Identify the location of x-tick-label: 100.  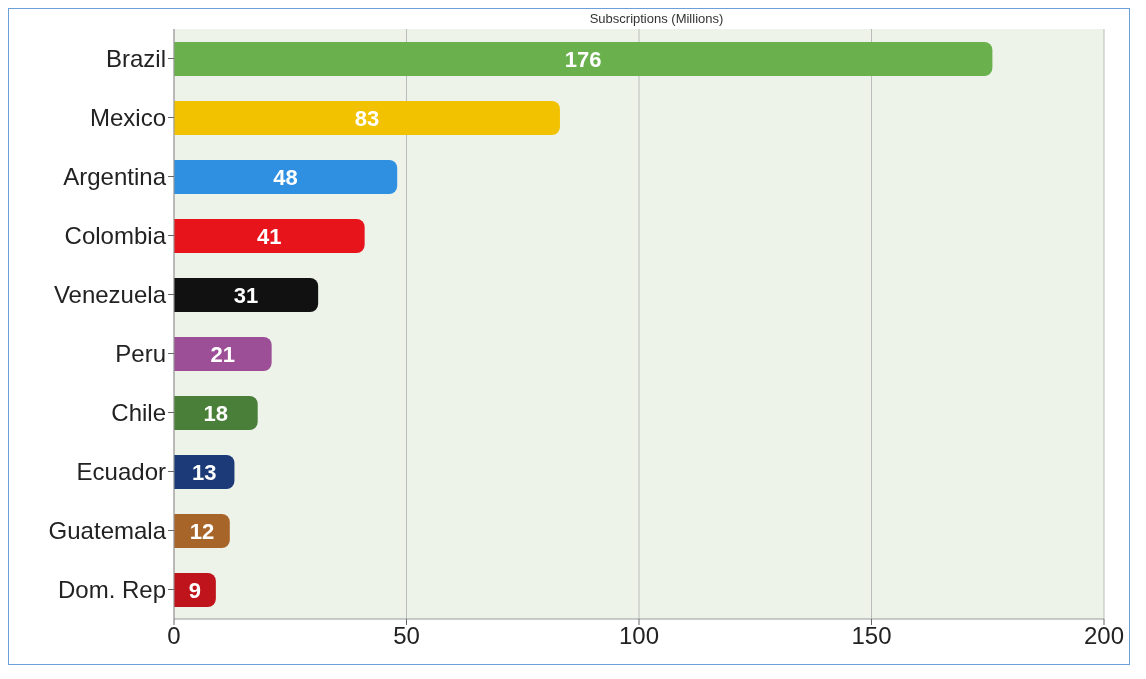
(639, 636).